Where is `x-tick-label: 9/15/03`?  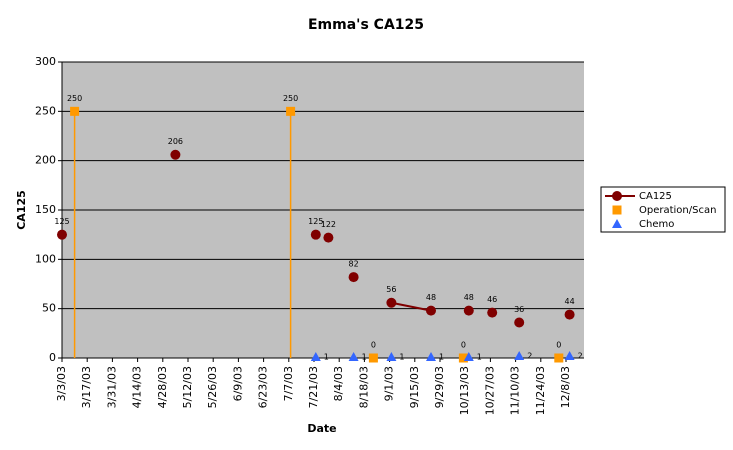
x-tick-label: 9/15/03 is located at coordinates (414, 387).